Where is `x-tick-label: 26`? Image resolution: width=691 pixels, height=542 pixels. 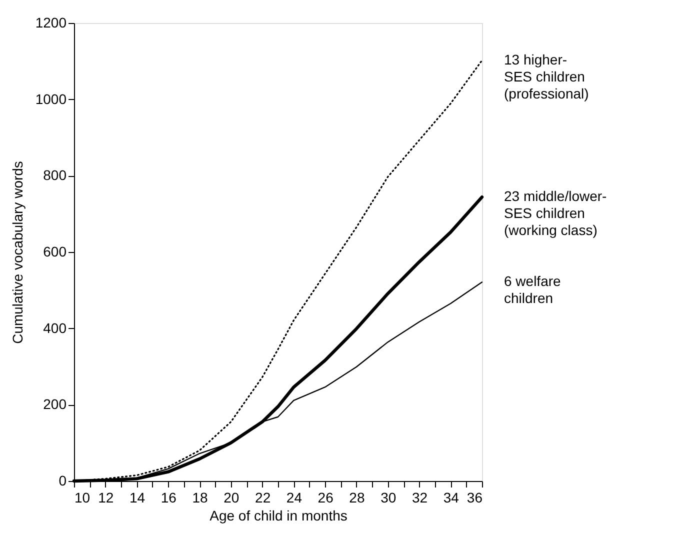
x-tick-label: 26 is located at coordinates (326, 498).